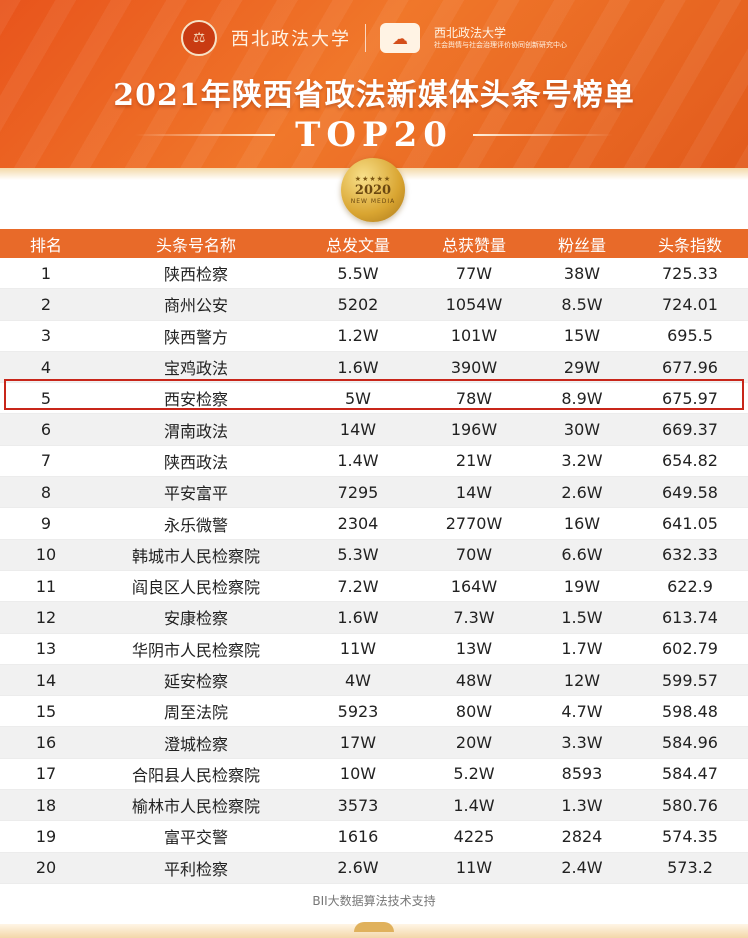 This screenshot has height=938, width=748. Describe the element at coordinates (358, 586) in the screenshot. I see `cell-posts: 7.2W` at that location.